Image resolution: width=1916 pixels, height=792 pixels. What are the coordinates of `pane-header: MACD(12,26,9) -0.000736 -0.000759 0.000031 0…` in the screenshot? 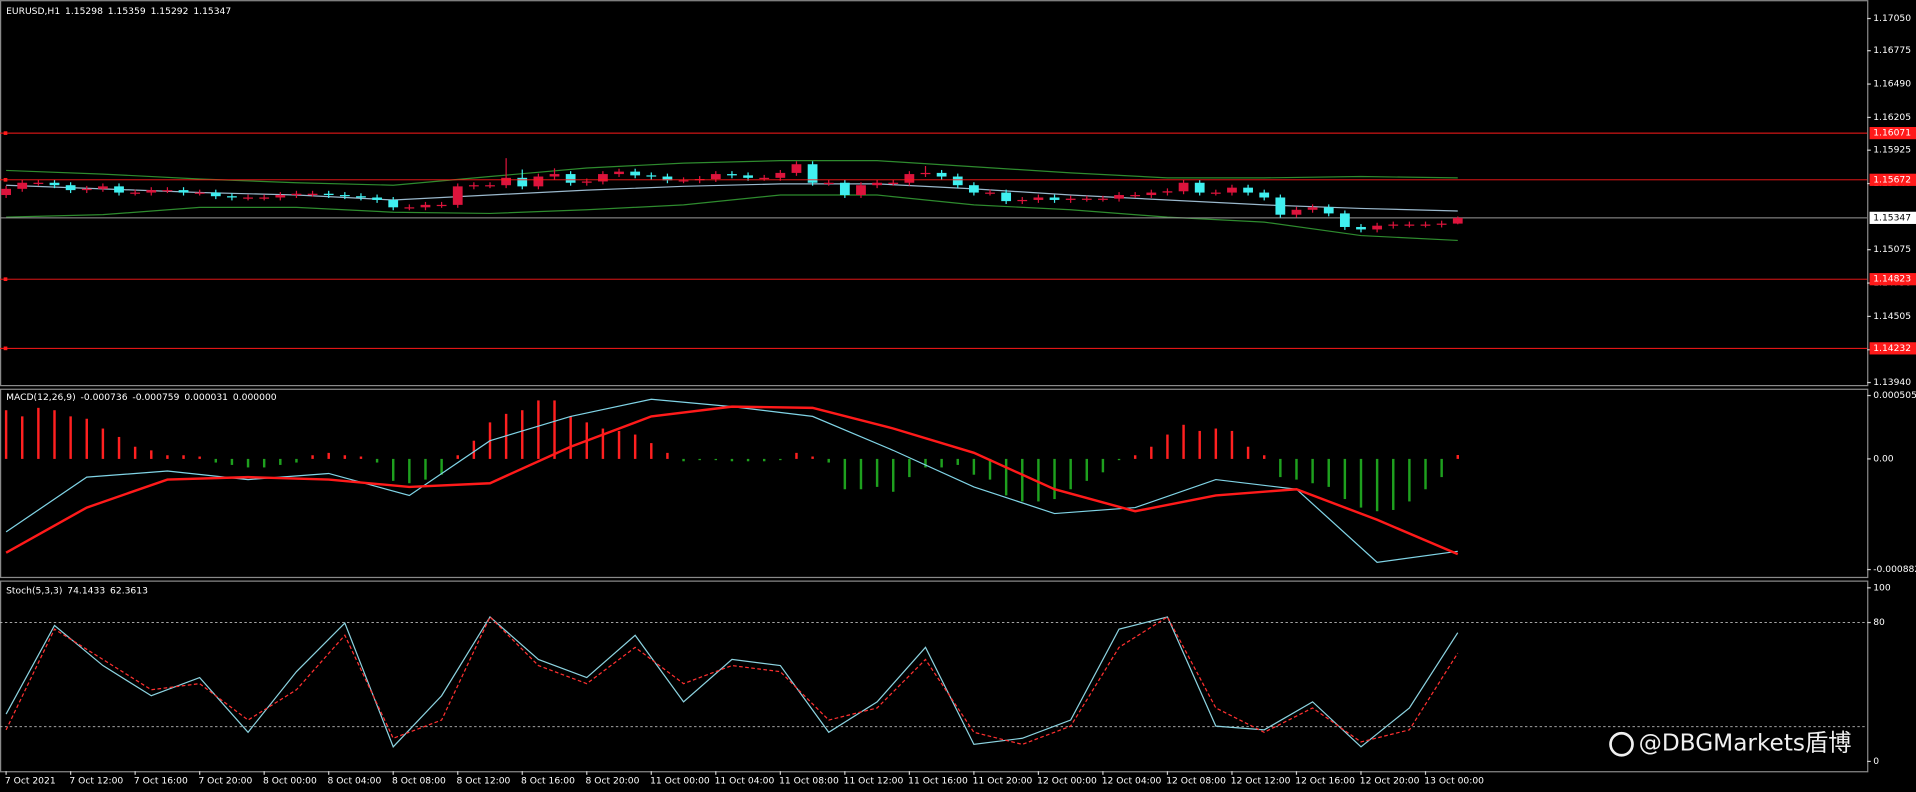 It's located at (141, 397).